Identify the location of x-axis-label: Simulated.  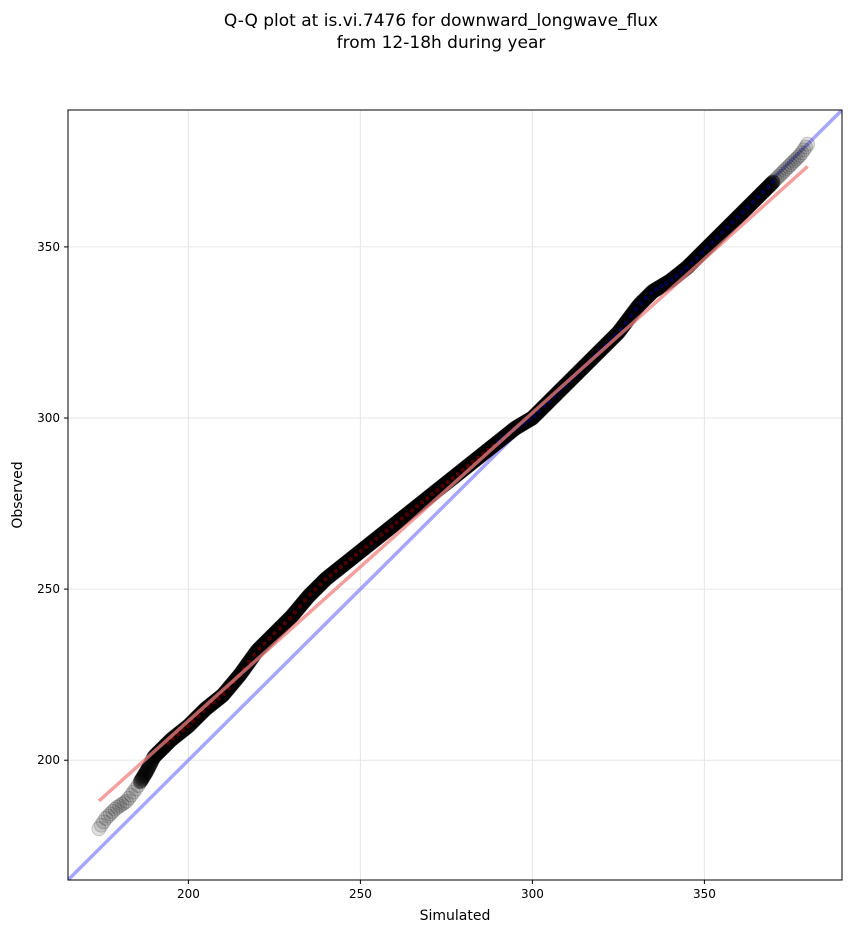
(455, 916).